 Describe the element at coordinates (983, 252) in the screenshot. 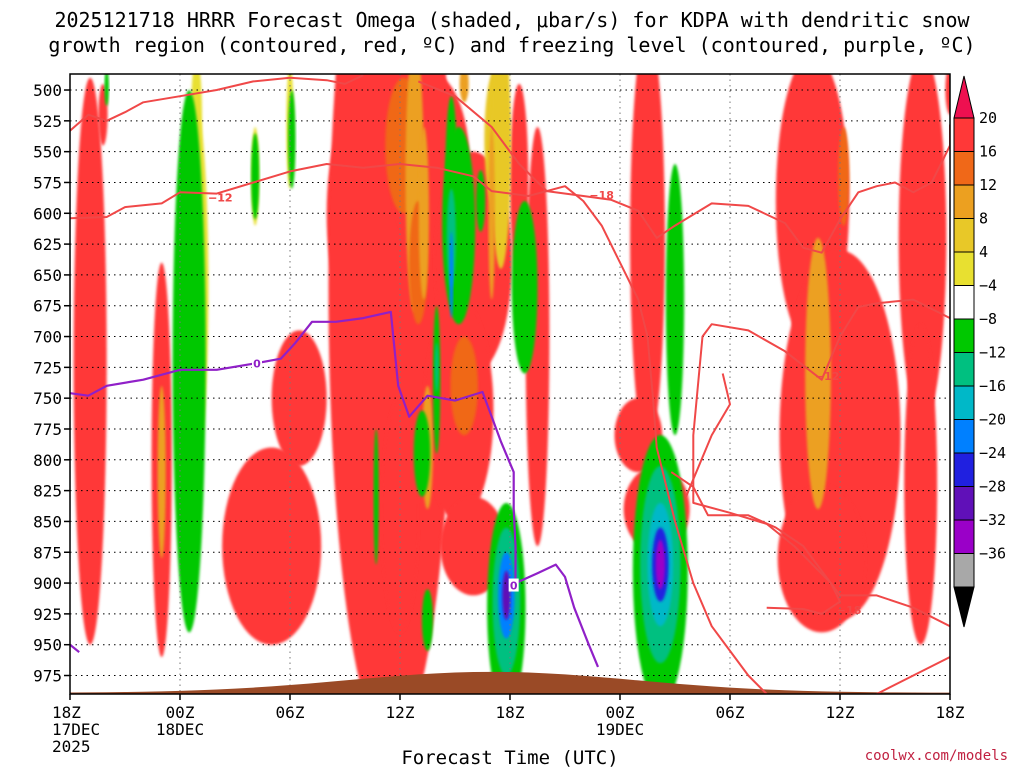

I see `colorbar-label: 4` at that location.